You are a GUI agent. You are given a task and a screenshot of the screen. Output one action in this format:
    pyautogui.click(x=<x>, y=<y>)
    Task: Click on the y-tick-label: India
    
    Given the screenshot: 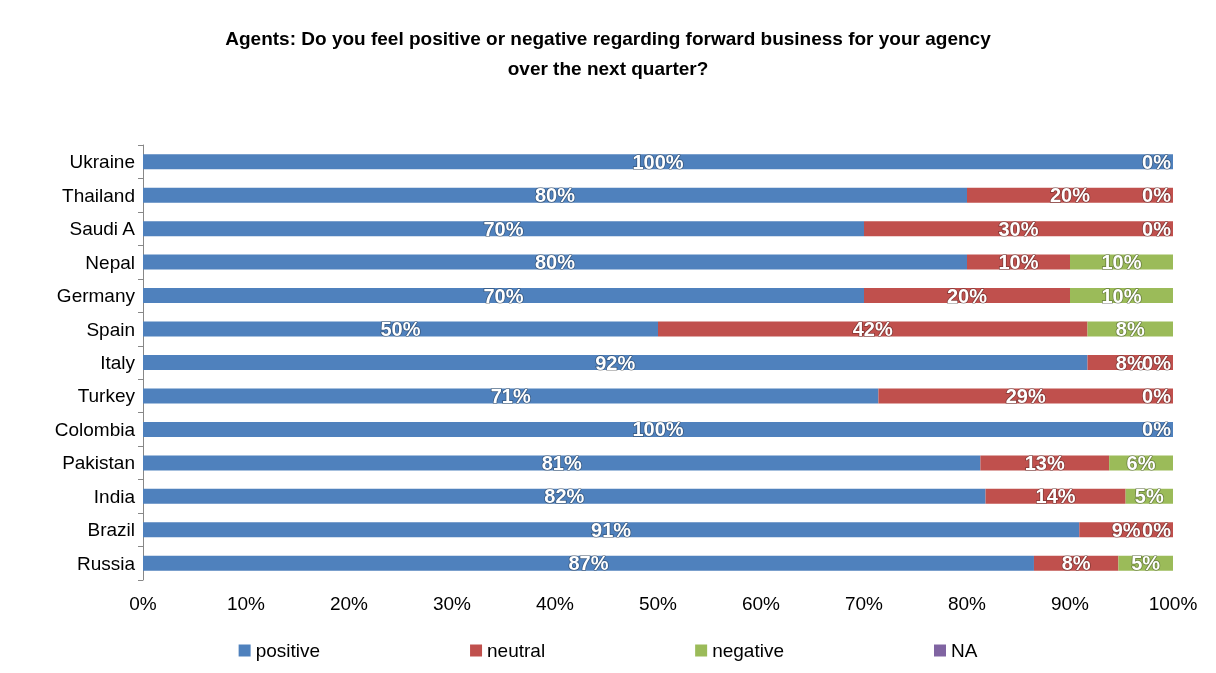 What is the action you would take?
    pyautogui.click(x=114, y=496)
    